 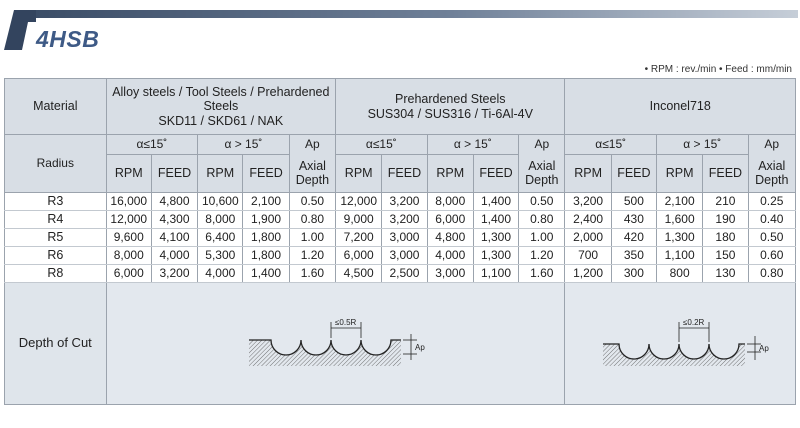 I want to click on radius-cell: R5, so click(x=55, y=237).